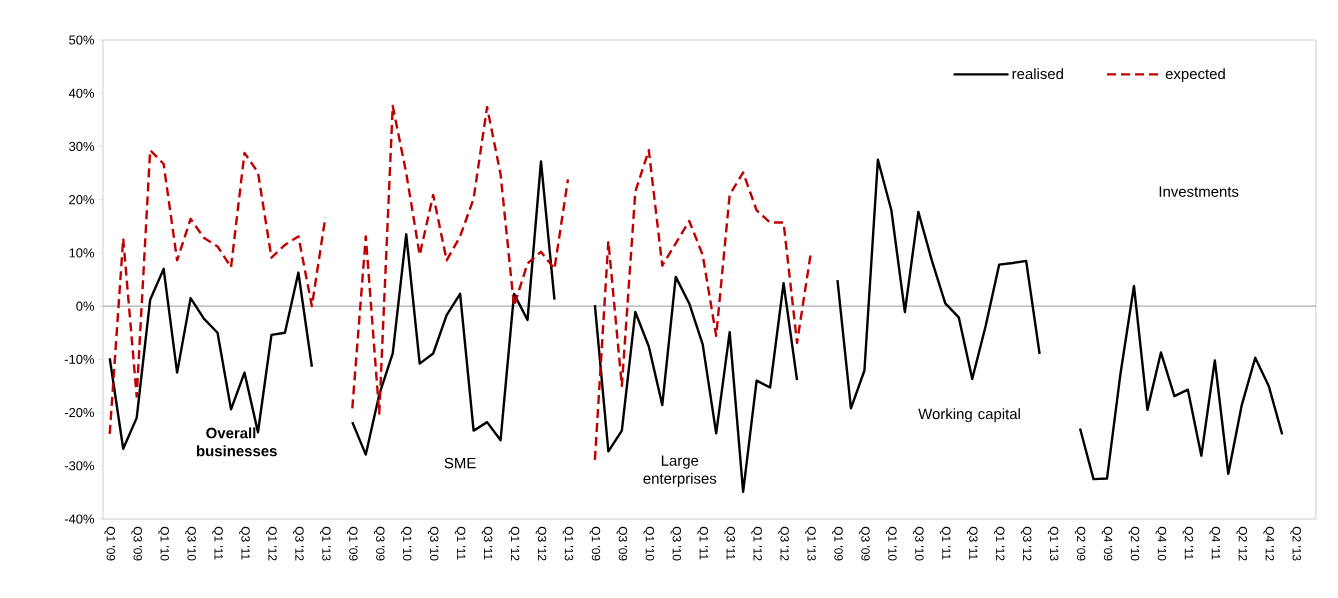  Describe the element at coordinates (969, 415) in the screenshot. I see `annotation: Working capital` at that location.